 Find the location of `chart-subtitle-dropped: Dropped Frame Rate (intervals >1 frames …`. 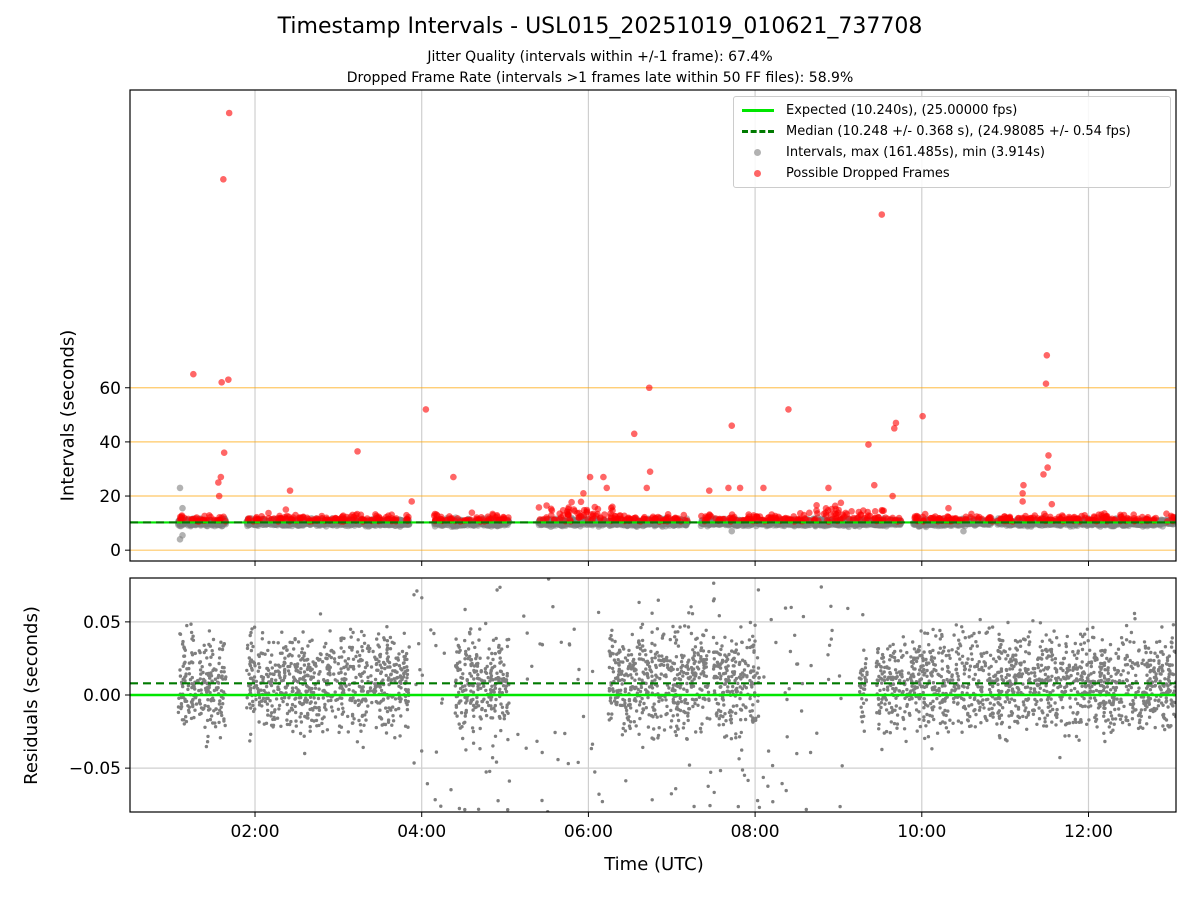

chart-subtitle-dropped: Dropped Frame Rate (intervals >1 frames … is located at coordinates (600, 78).